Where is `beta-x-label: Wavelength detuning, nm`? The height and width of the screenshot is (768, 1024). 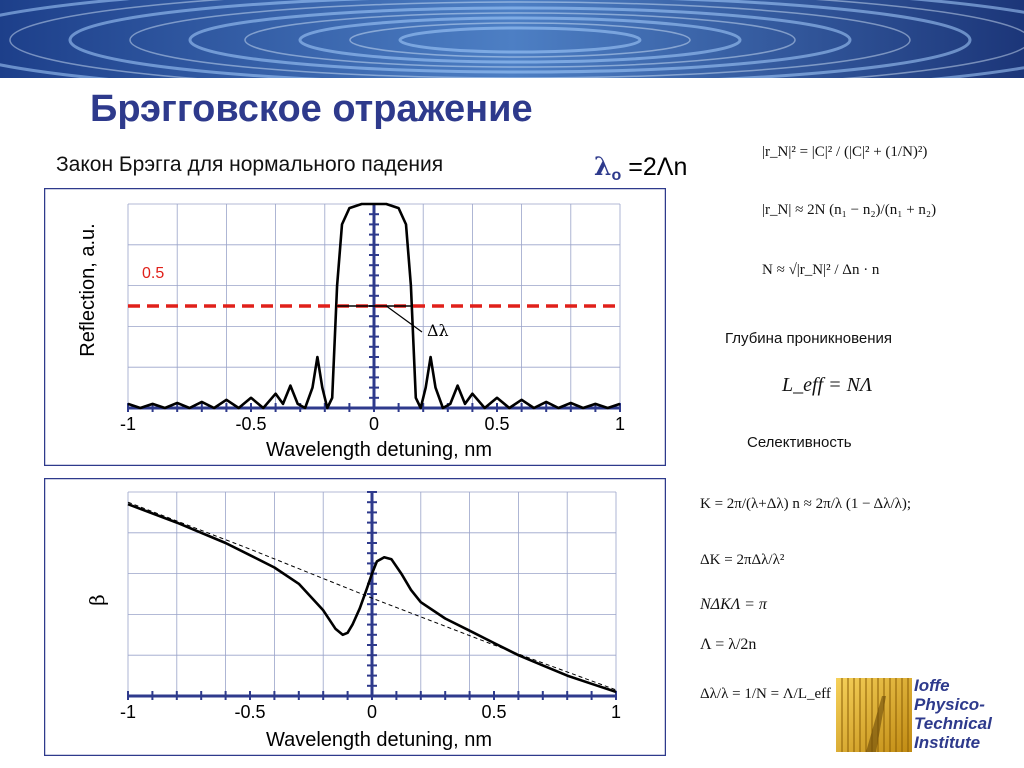
beta-x-label: Wavelength detuning, nm is located at coordinates (379, 740).